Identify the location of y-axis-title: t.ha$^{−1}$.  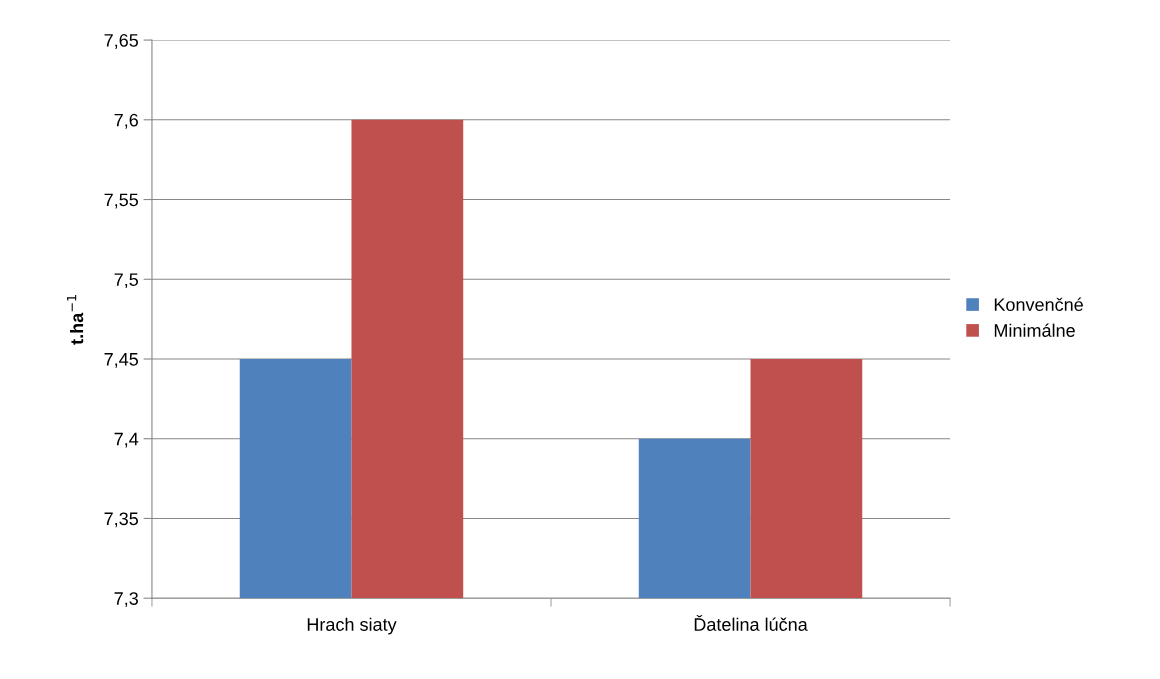
(75, 320).